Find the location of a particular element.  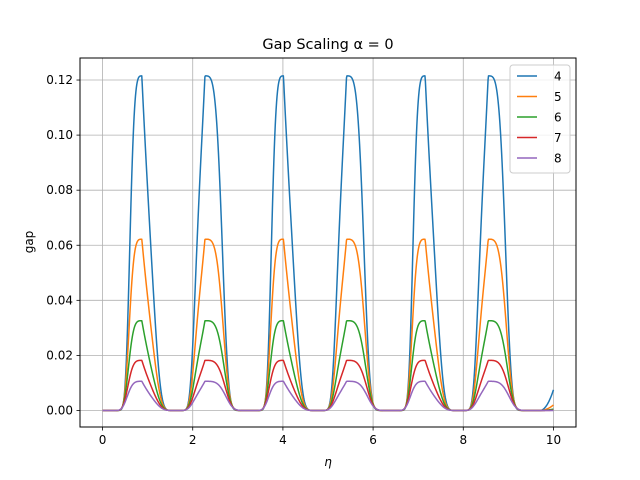

legend-label-7: 7 is located at coordinates (558, 138).